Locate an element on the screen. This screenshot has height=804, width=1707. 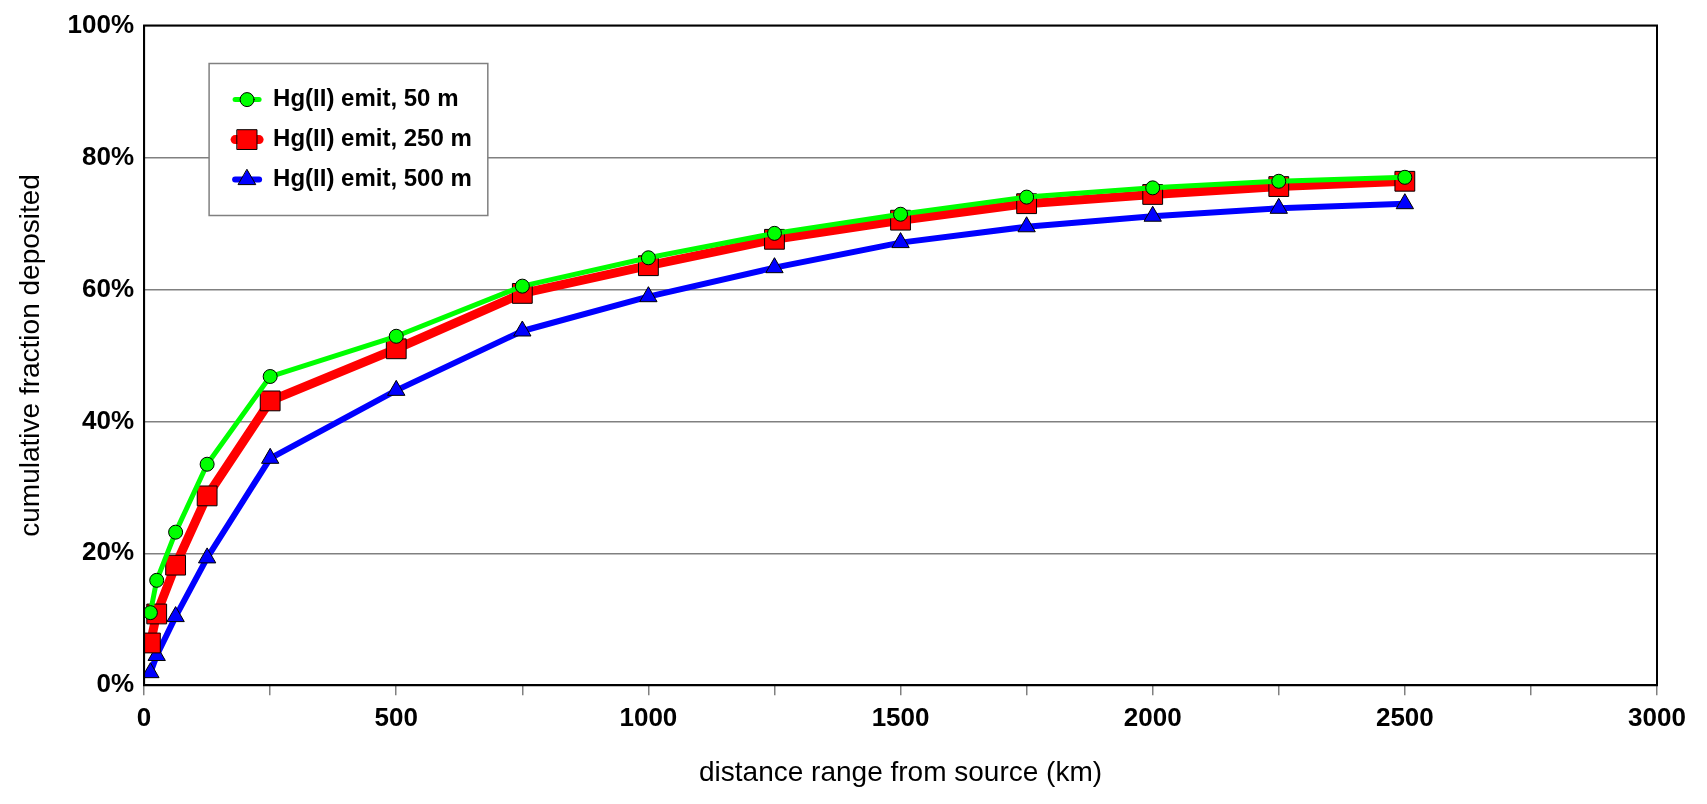
y-tick-label: 20% is located at coordinates (108, 551).